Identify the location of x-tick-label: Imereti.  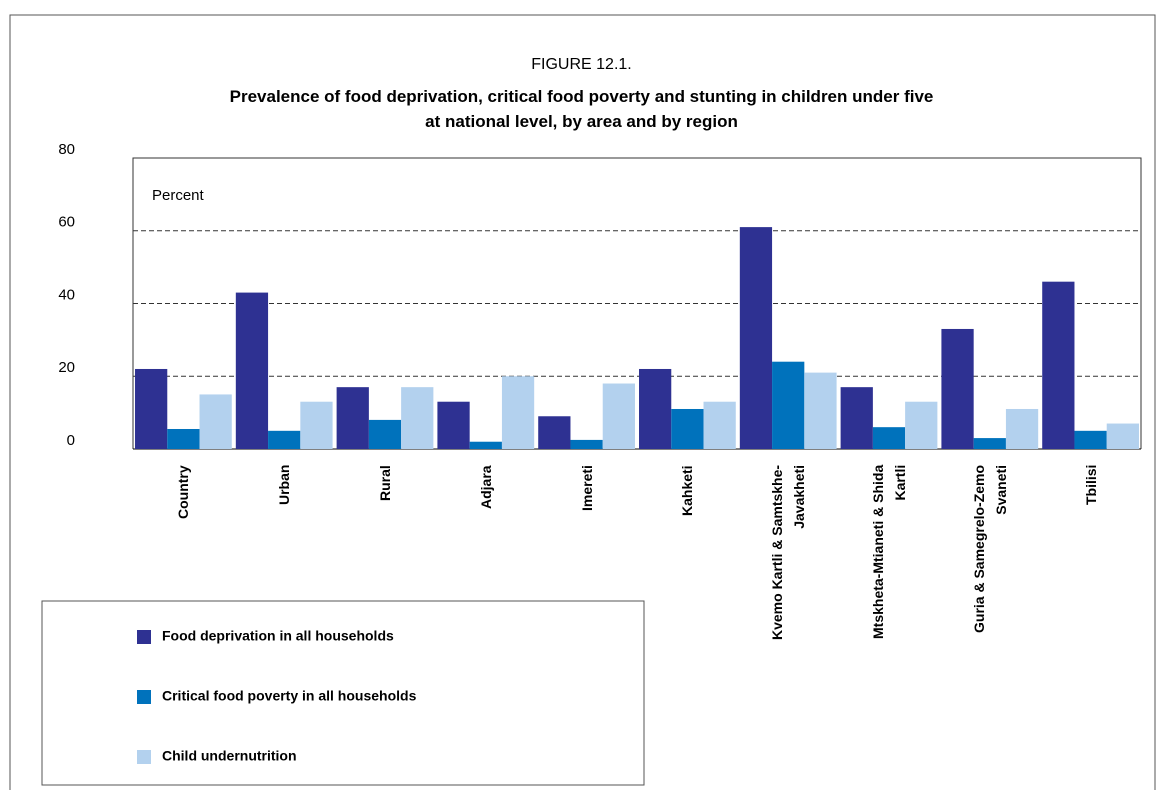
(586, 488).